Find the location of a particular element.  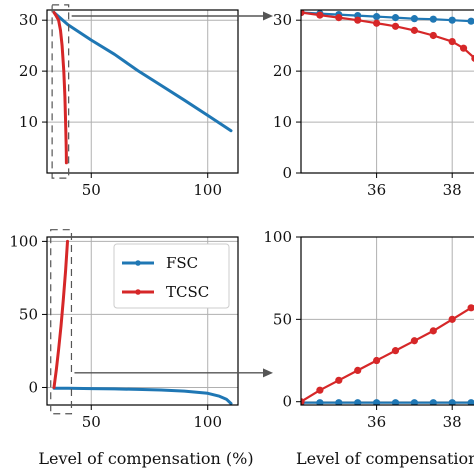

axes-frame-bottom-right is located at coordinates (387, 321).